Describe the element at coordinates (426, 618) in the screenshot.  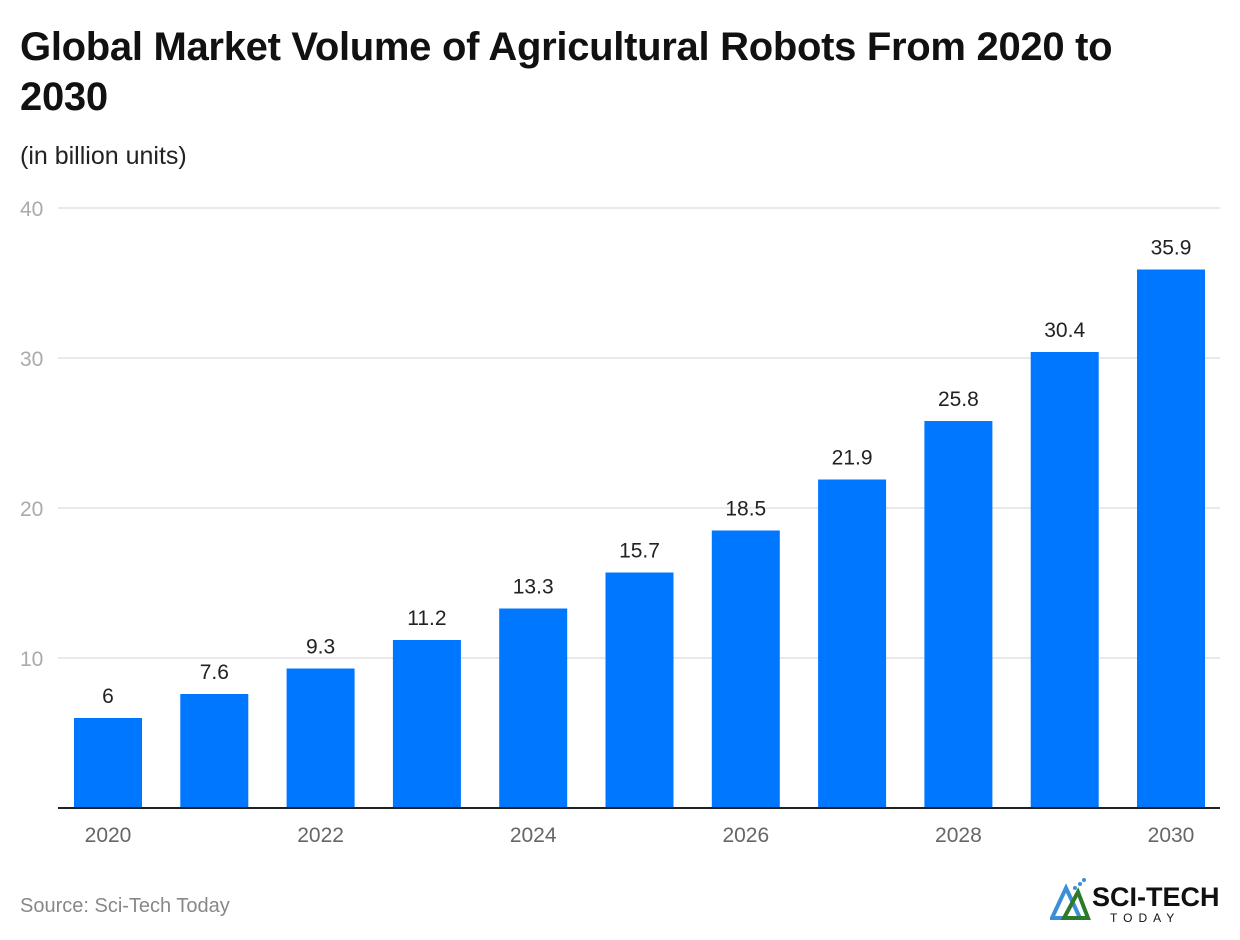
I see `data-label: 11.2` at that location.